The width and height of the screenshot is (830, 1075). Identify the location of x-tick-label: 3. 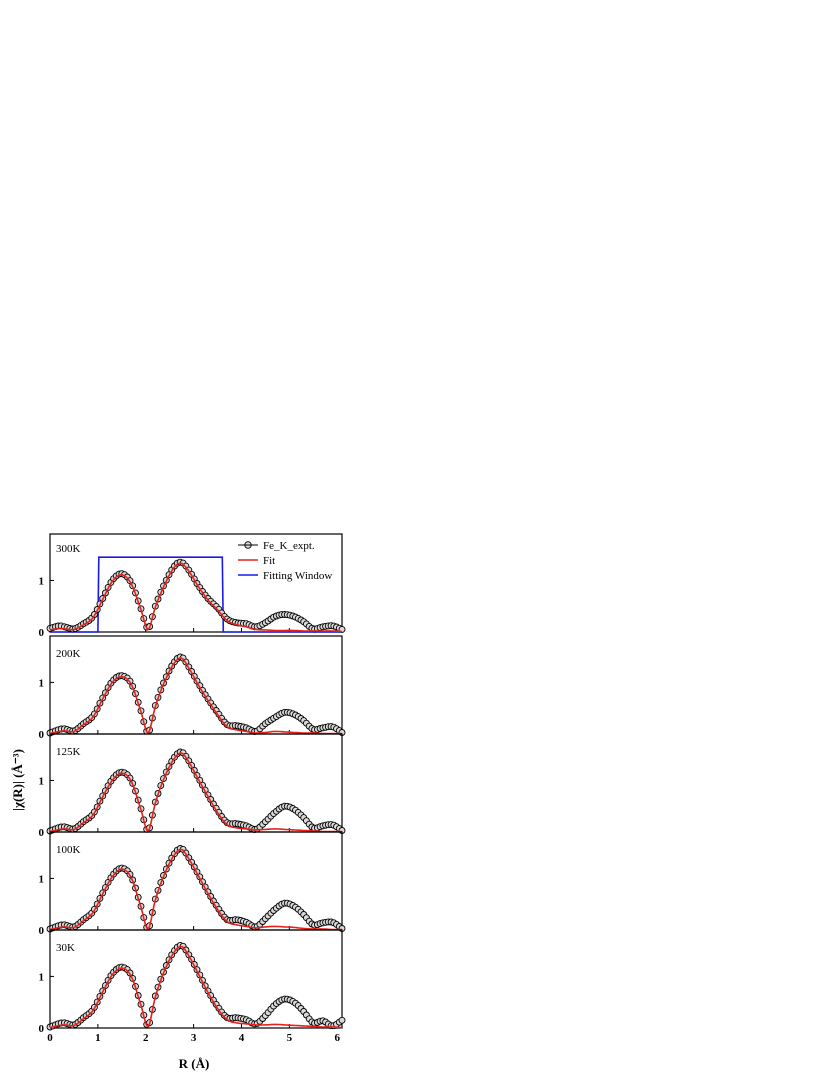
(194, 1038).